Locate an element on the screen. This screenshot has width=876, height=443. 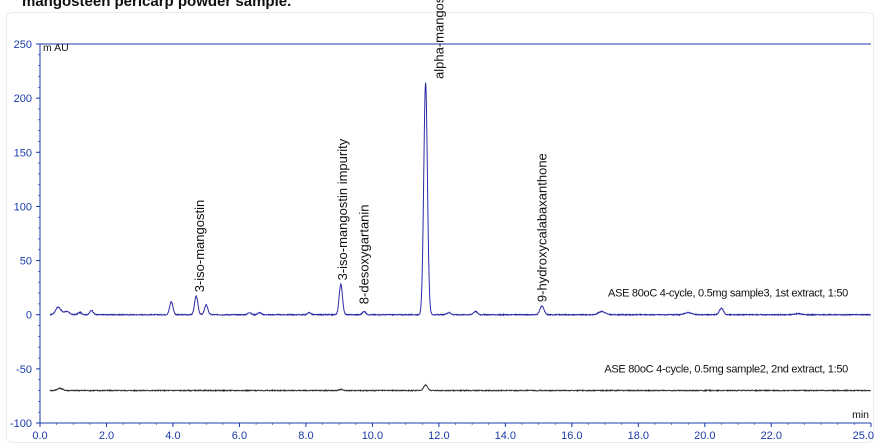
x-tick-label: 18.0 is located at coordinates (638, 436).